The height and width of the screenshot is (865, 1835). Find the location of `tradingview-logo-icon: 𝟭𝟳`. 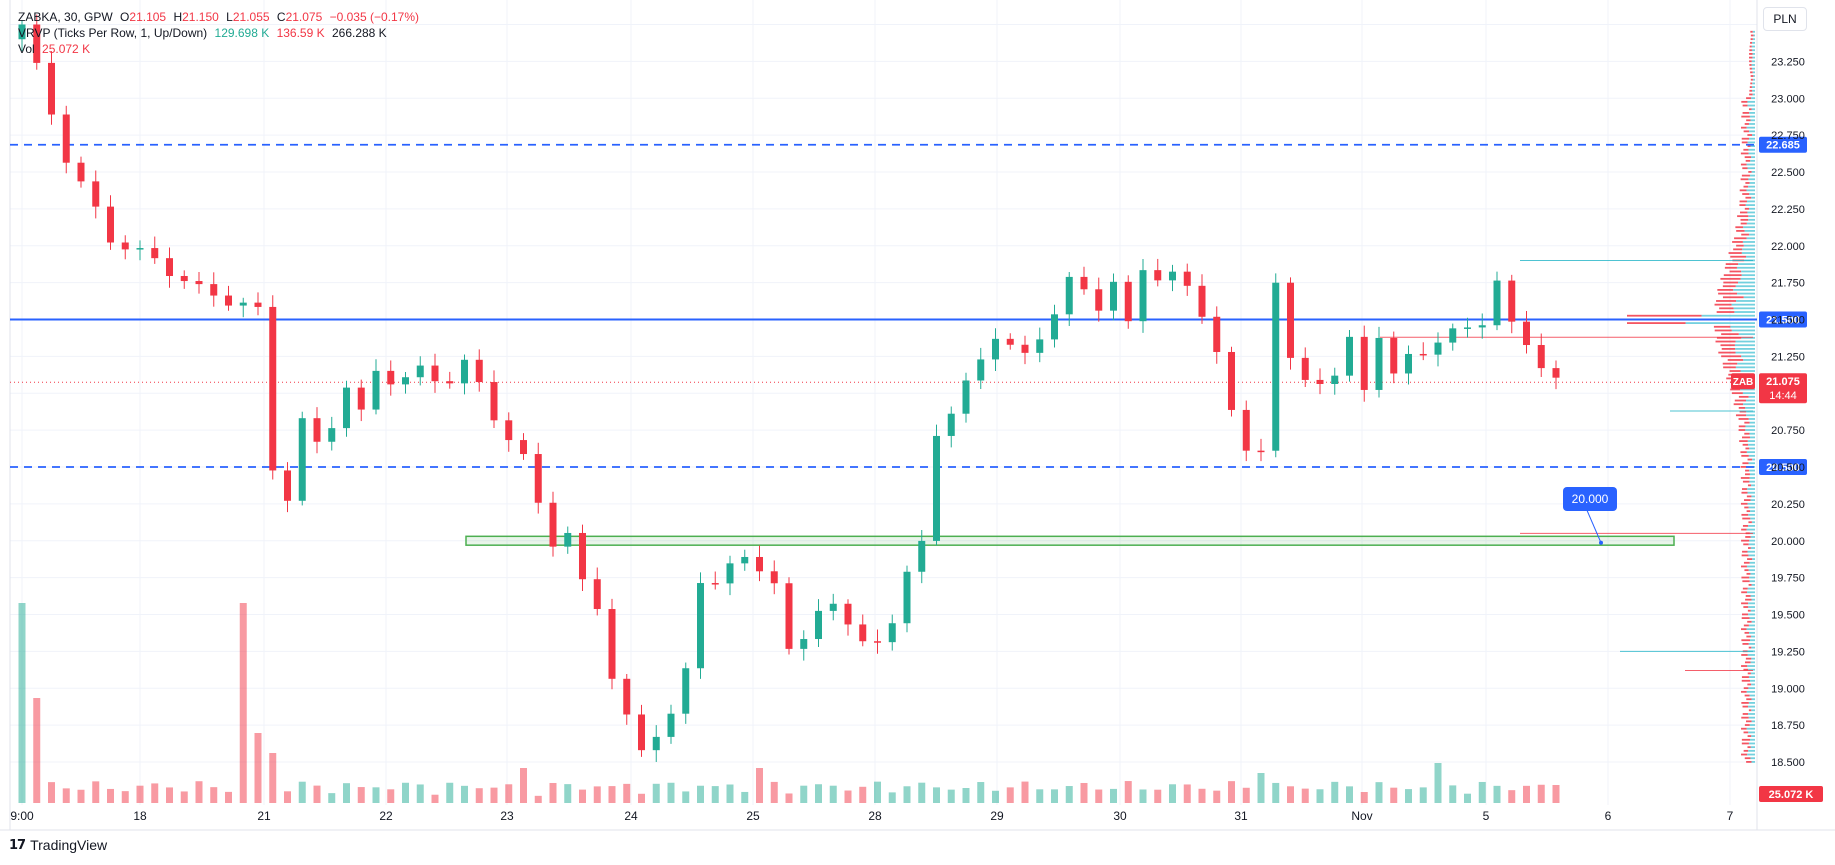

tradingview-logo-icon: 𝟭𝟳 is located at coordinates (17, 844).